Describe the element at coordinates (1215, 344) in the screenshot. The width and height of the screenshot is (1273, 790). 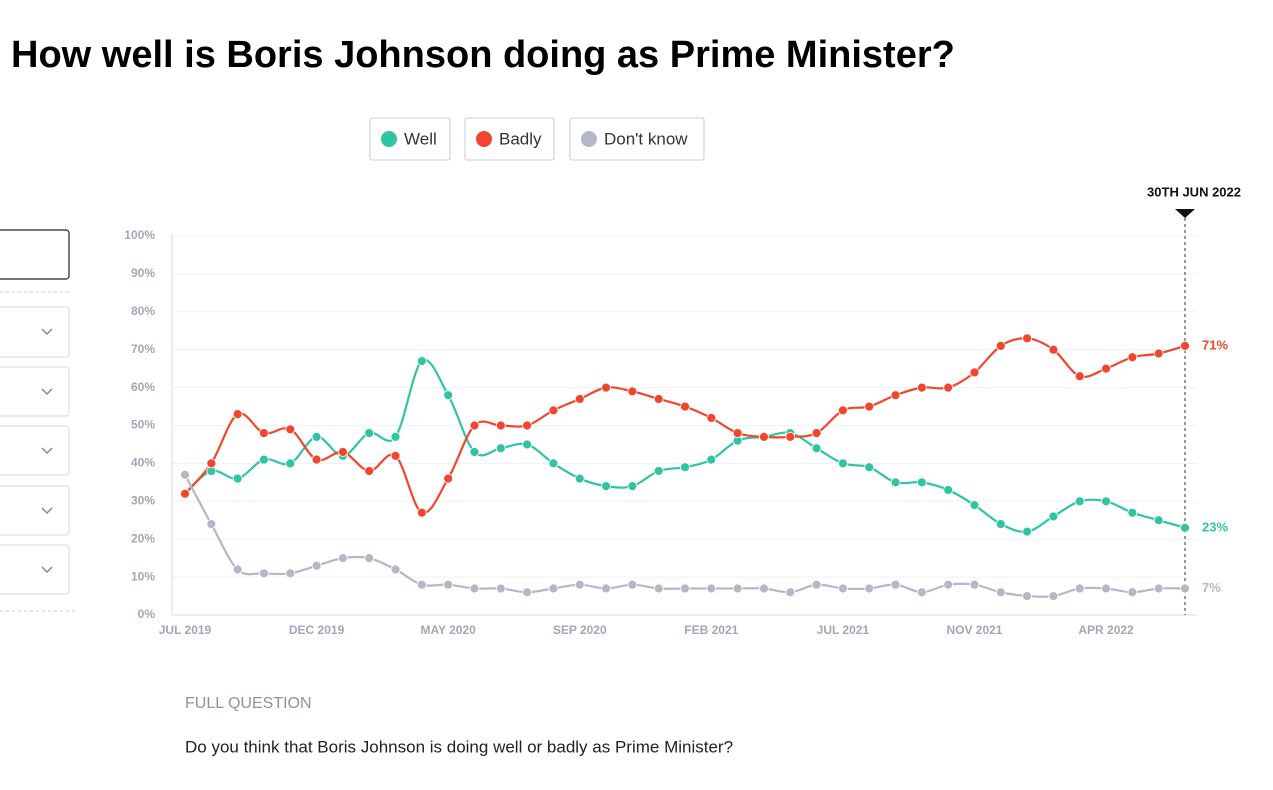
I see `end-label: 71%` at that location.